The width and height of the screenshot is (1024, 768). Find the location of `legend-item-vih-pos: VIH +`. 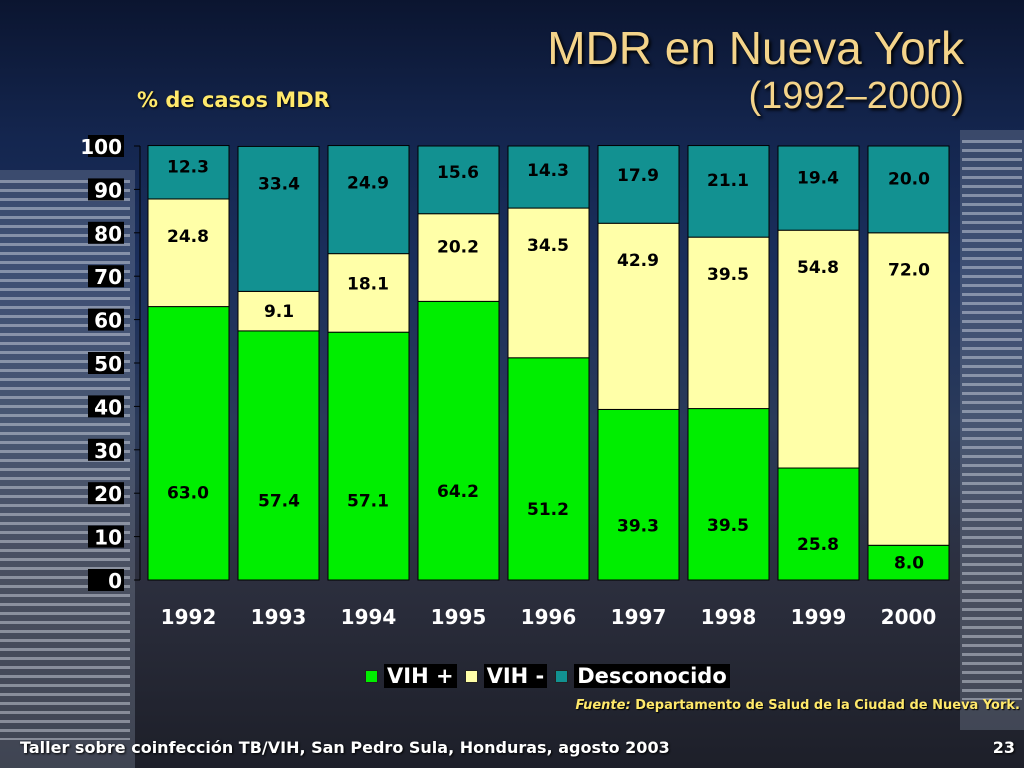

legend-item-vih-pos: VIH + is located at coordinates (411, 676).